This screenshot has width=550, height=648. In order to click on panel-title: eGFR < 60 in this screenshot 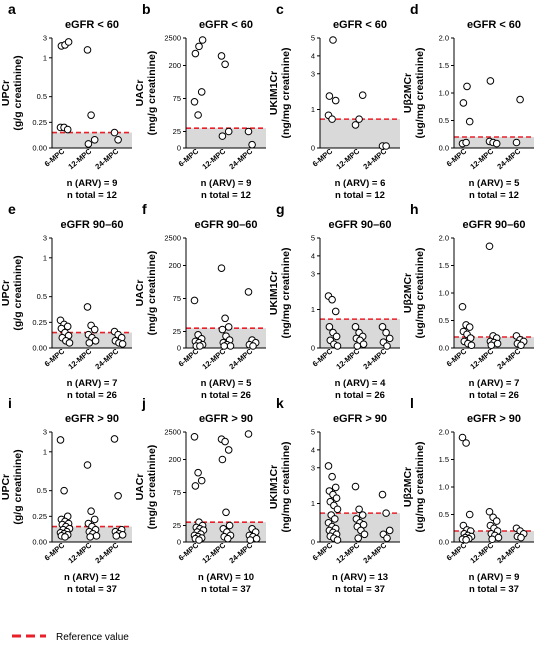, I will do `click(494, 25)`.